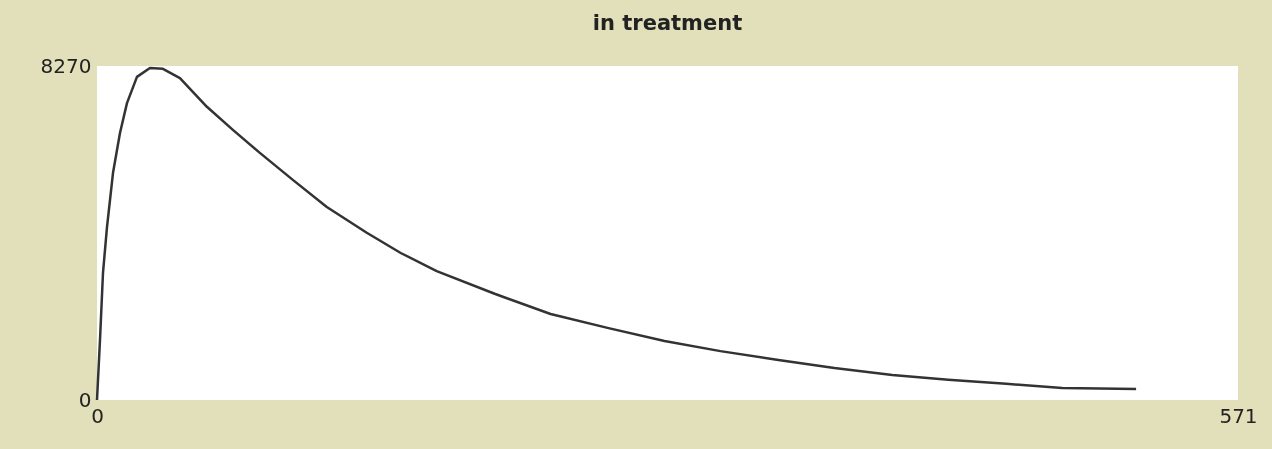 The width and height of the screenshot is (1272, 449). I want to click on x-tick-label: 571, so click(1238, 415).